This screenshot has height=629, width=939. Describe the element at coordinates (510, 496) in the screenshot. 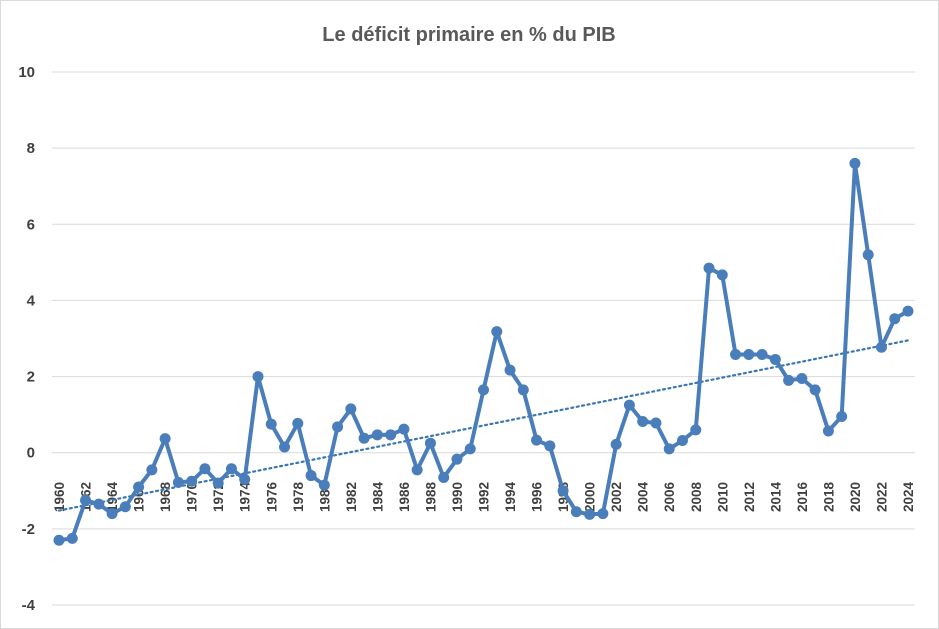

I see `x-tick-label: 1994` at that location.